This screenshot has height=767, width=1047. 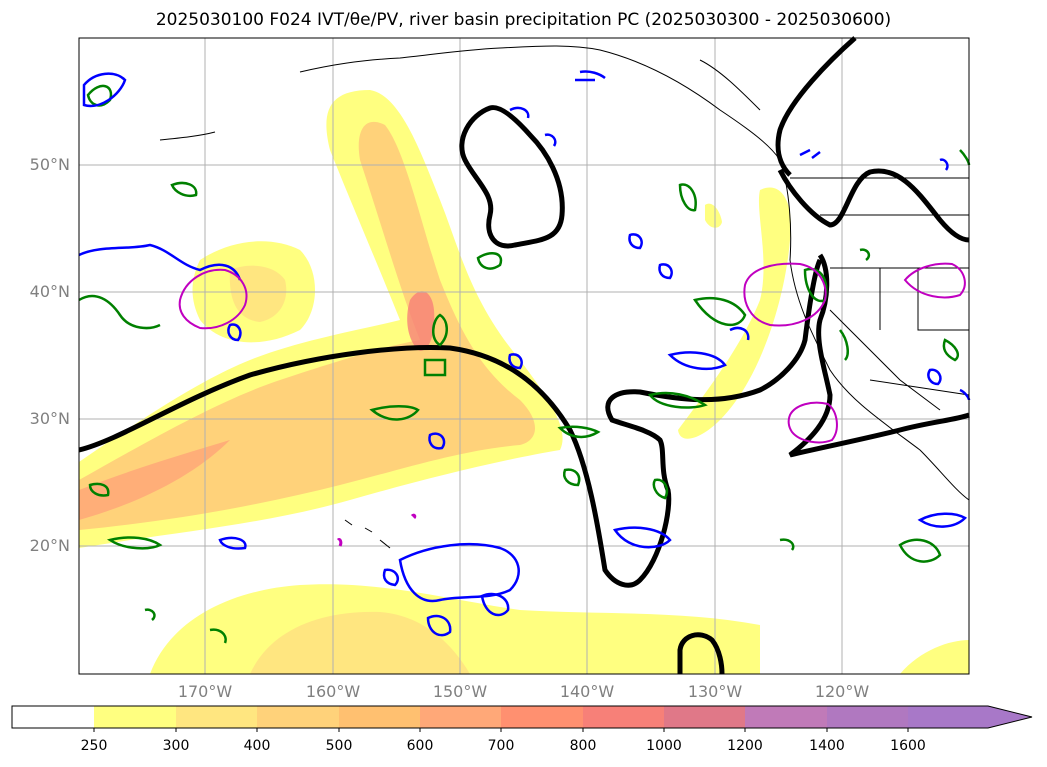 I want to click on theta-e-bottom, so click(x=701, y=653).